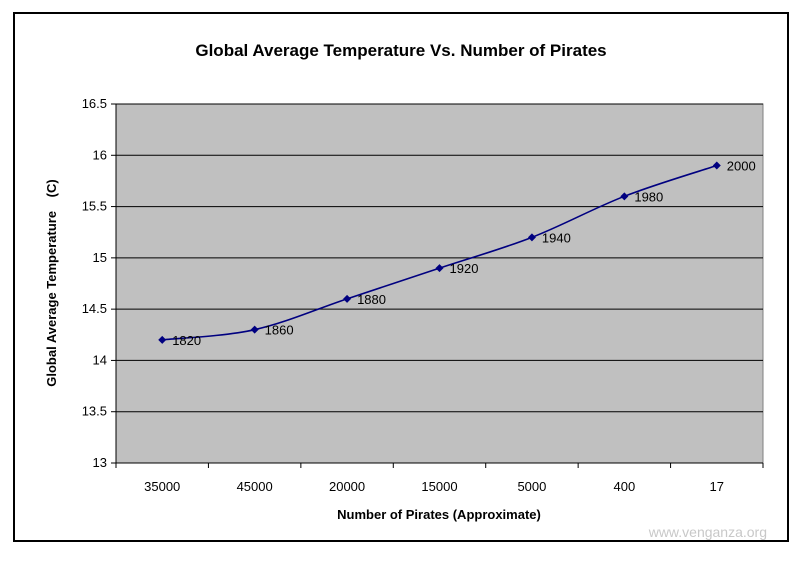 The width and height of the screenshot is (808, 570). What do you see at coordinates (648, 196) in the screenshot?
I see `data-point-label: 1980` at bounding box center [648, 196].